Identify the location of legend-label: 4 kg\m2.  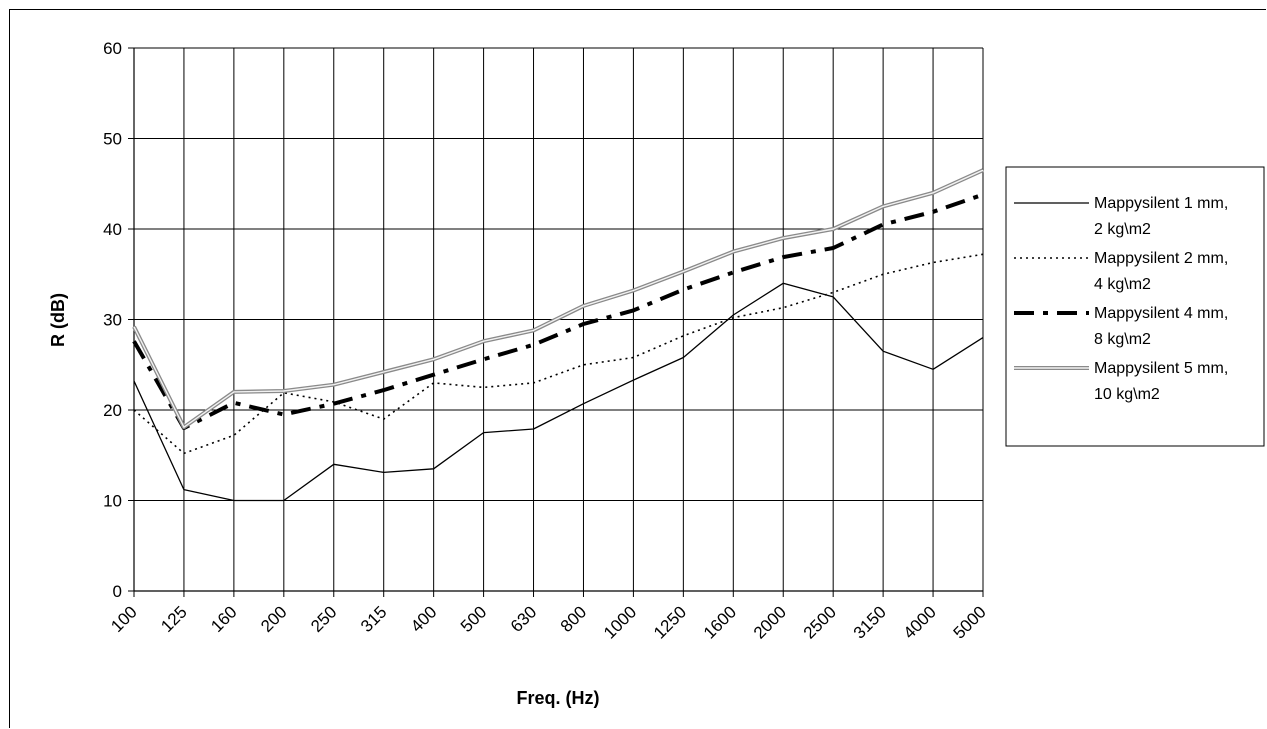
(1122, 284).